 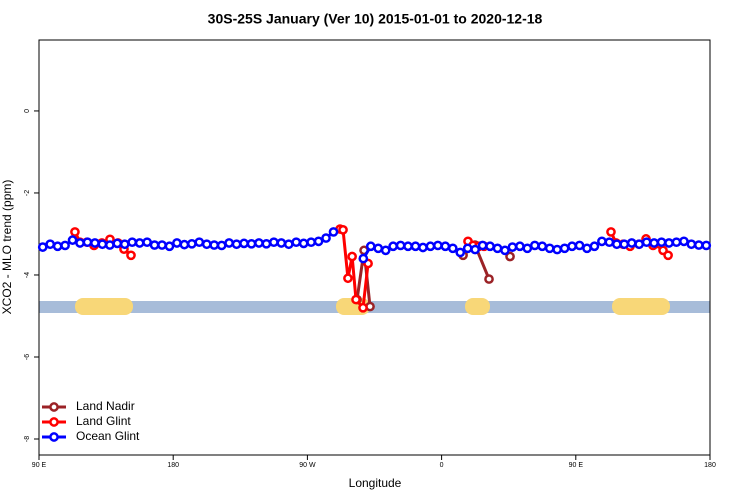 What do you see at coordinates (173, 465) in the screenshot?
I see `x-tick-label: 180` at bounding box center [173, 465].